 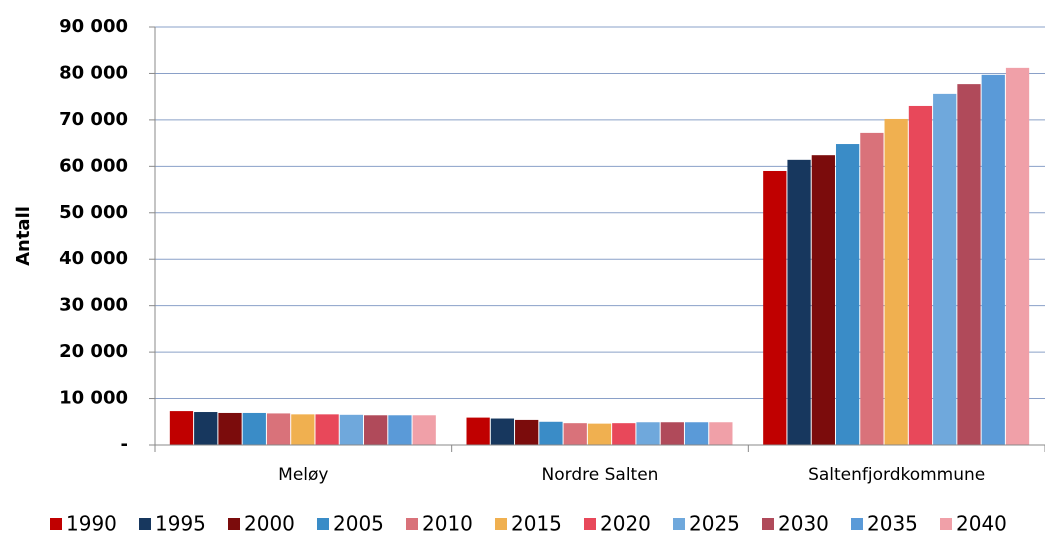 I want to click on x-tick-label: Saltenfjordkommune, so click(x=896, y=475).